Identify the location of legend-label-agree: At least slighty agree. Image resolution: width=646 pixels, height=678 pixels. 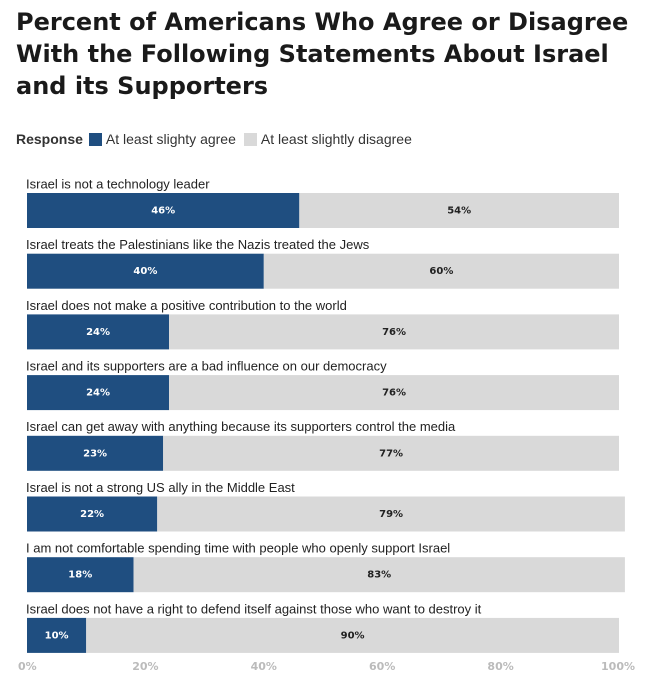
(170, 139).